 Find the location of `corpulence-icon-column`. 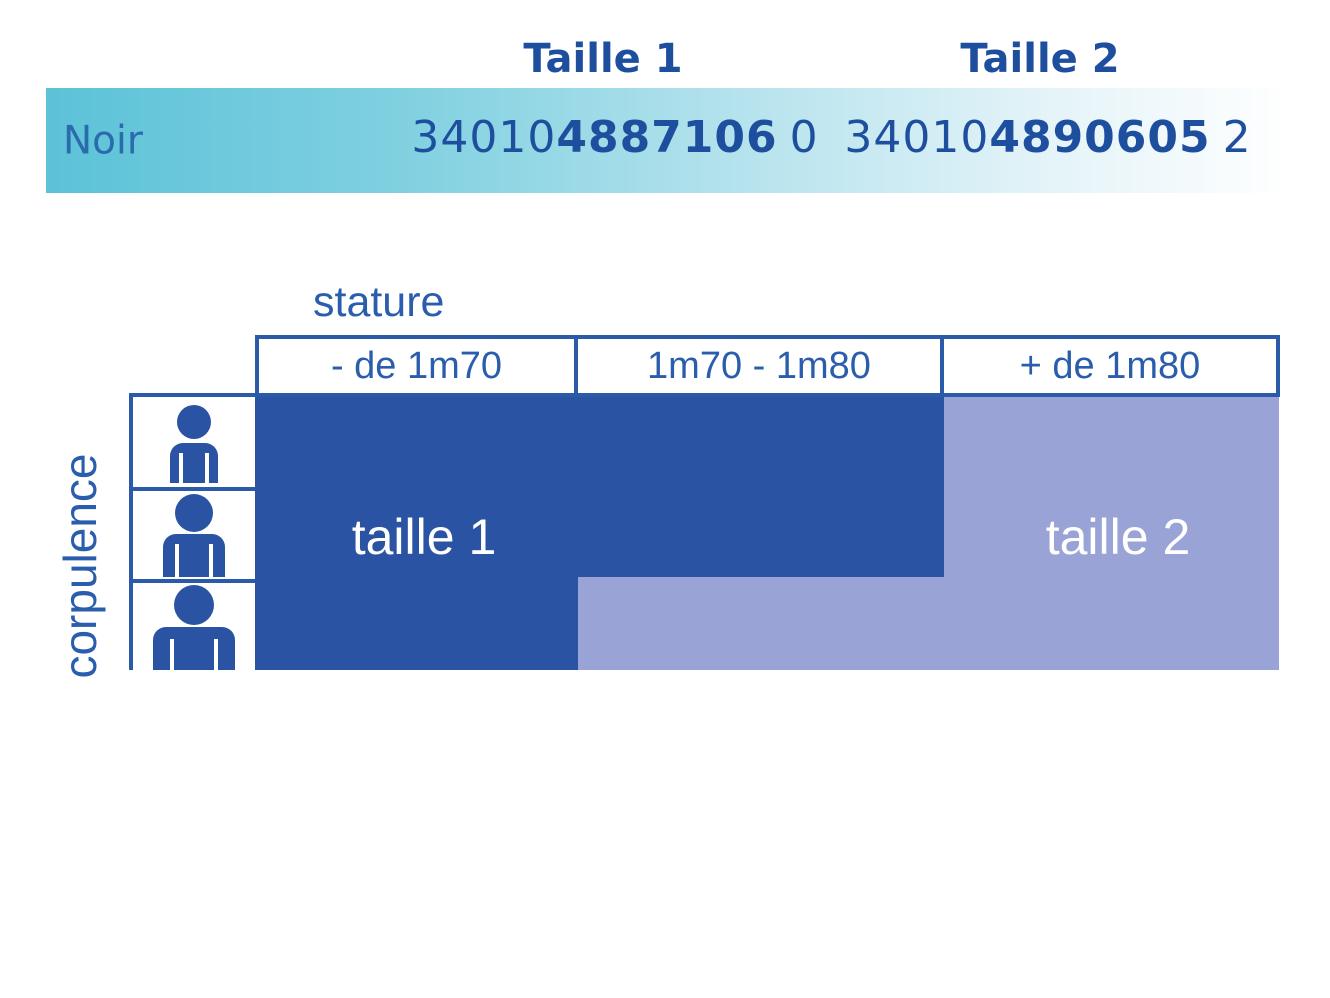

corpulence-icon-column is located at coordinates (192, 531).